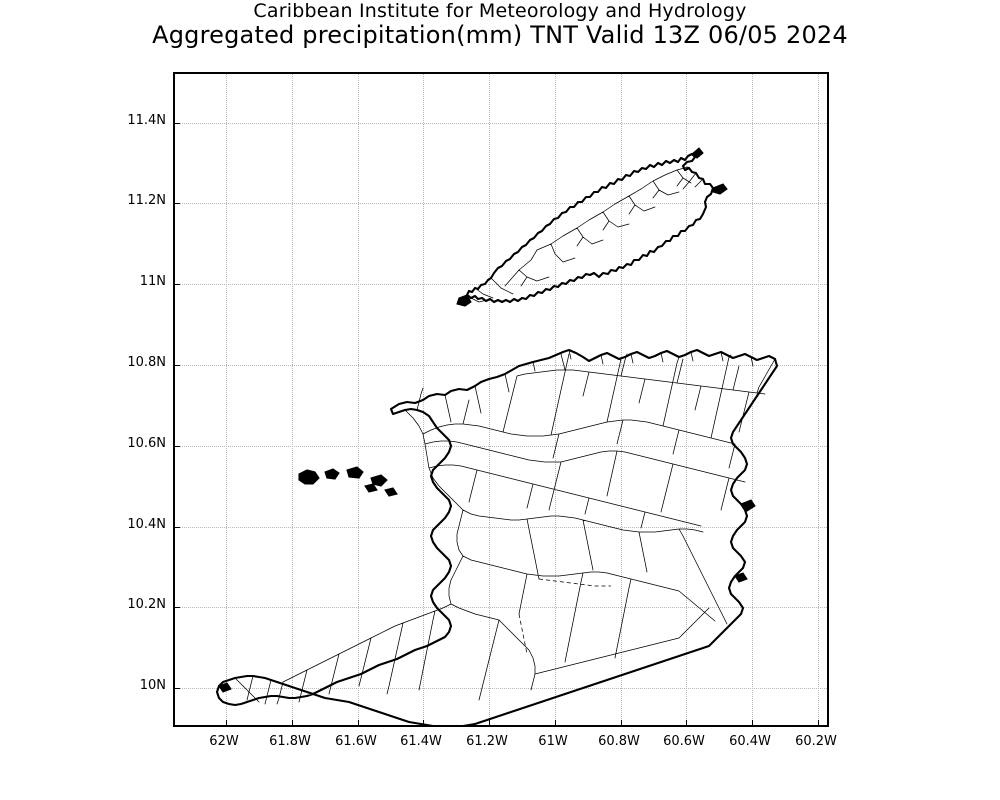 The height and width of the screenshot is (800, 1000). What do you see at coordinates (391, 492) in the screenshot?
I see `bocas-small-islet-b` at bounding box center [391, 492].